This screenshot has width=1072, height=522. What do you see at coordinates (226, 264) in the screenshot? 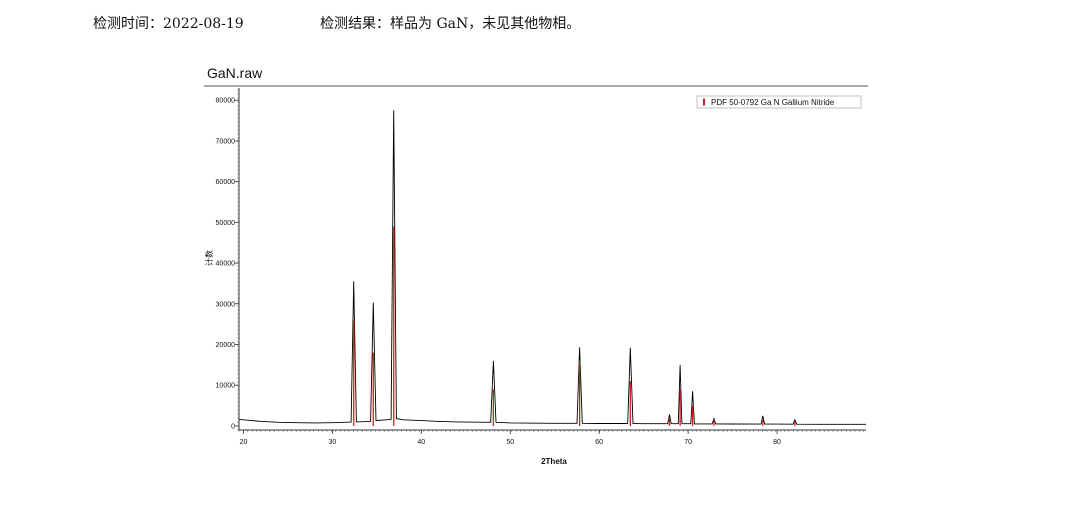
I see `y-tick-label: 40000` at bounding box center [226, 264].